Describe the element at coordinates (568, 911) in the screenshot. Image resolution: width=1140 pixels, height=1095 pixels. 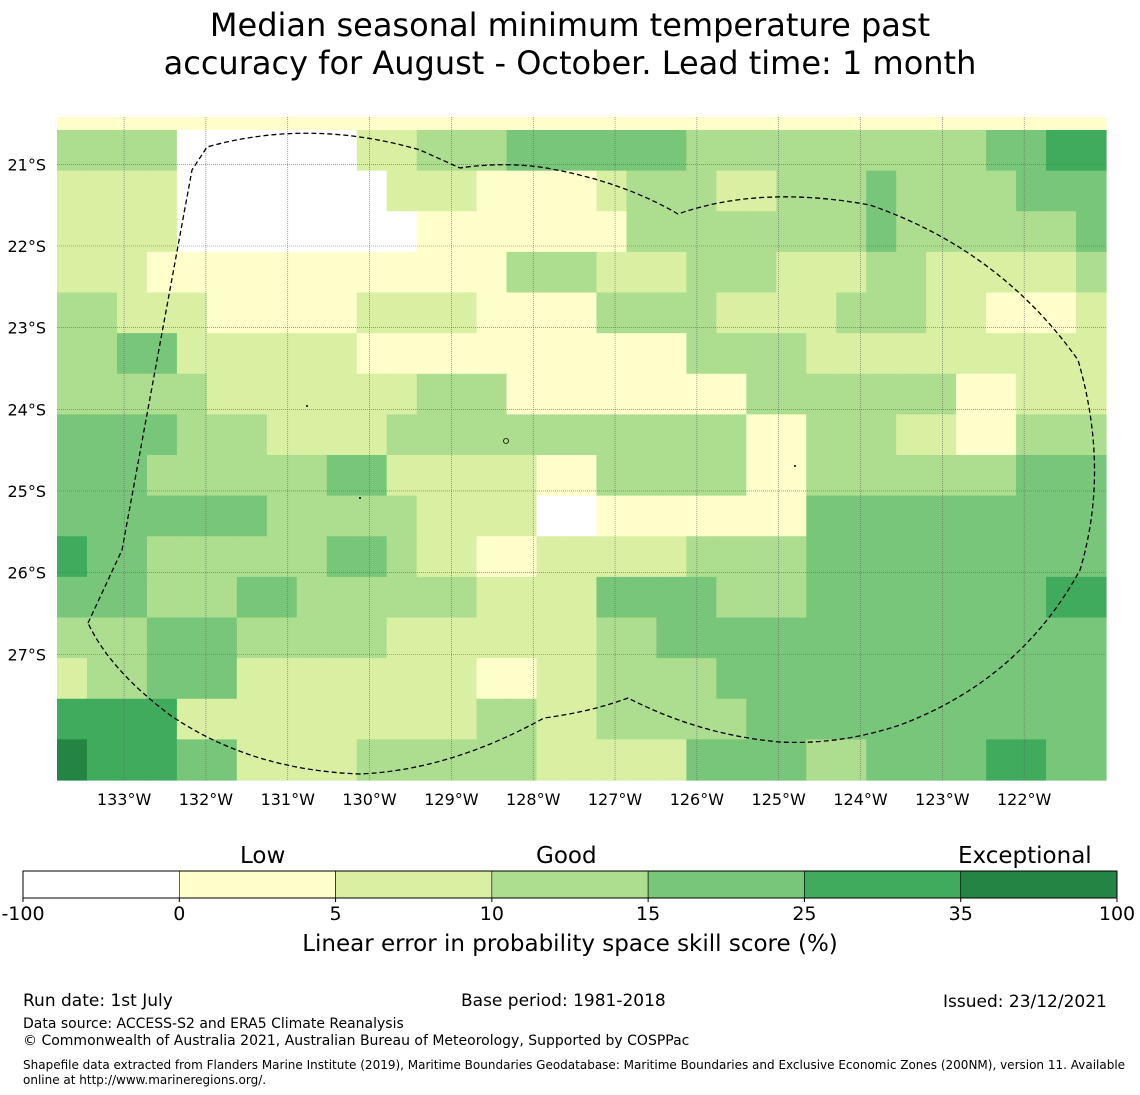
I see `colorbar-ticks: -100 0 5 10 15 25 35 100` at that location.